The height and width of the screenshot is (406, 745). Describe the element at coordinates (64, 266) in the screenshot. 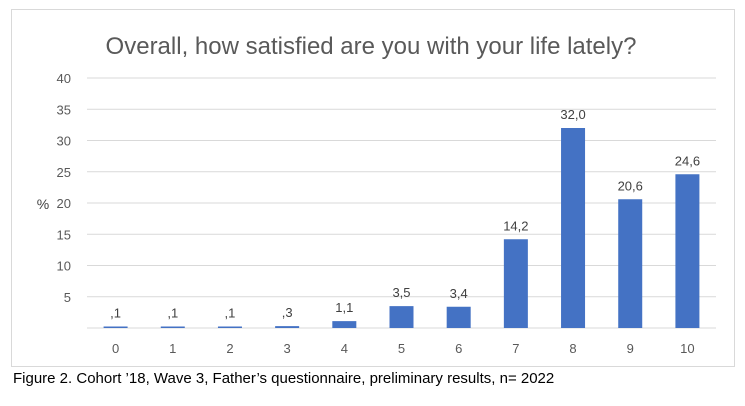

I see `y-tick-label: 10` at that location.